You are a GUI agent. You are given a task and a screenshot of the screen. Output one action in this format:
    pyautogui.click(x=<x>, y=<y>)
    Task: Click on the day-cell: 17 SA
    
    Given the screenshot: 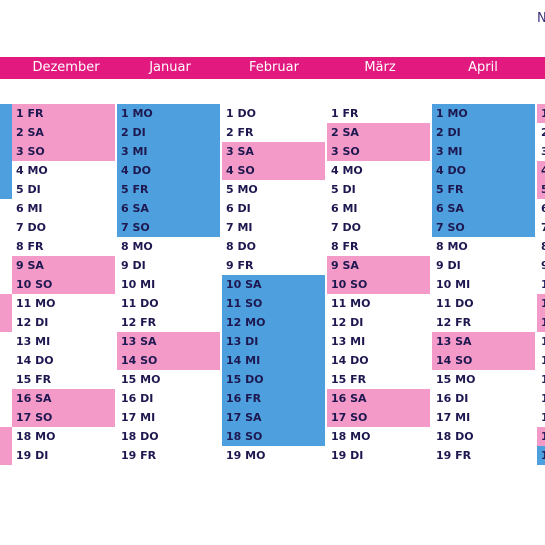 What is the action you would take?
    pyautogui.click(x=273, y=417)
    